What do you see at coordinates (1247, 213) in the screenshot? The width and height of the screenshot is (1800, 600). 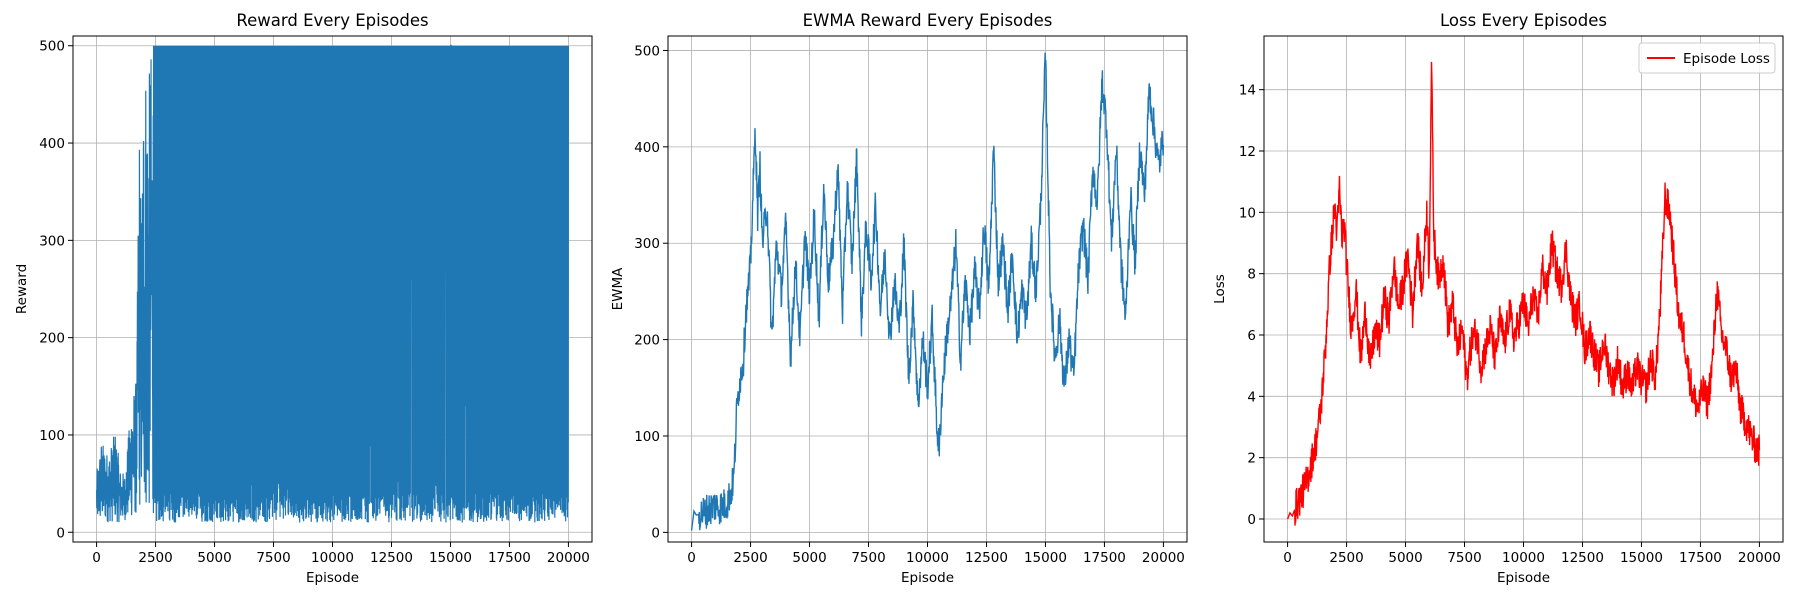 I see `y-tick-label: 10` at bounding box center [1247, 213].